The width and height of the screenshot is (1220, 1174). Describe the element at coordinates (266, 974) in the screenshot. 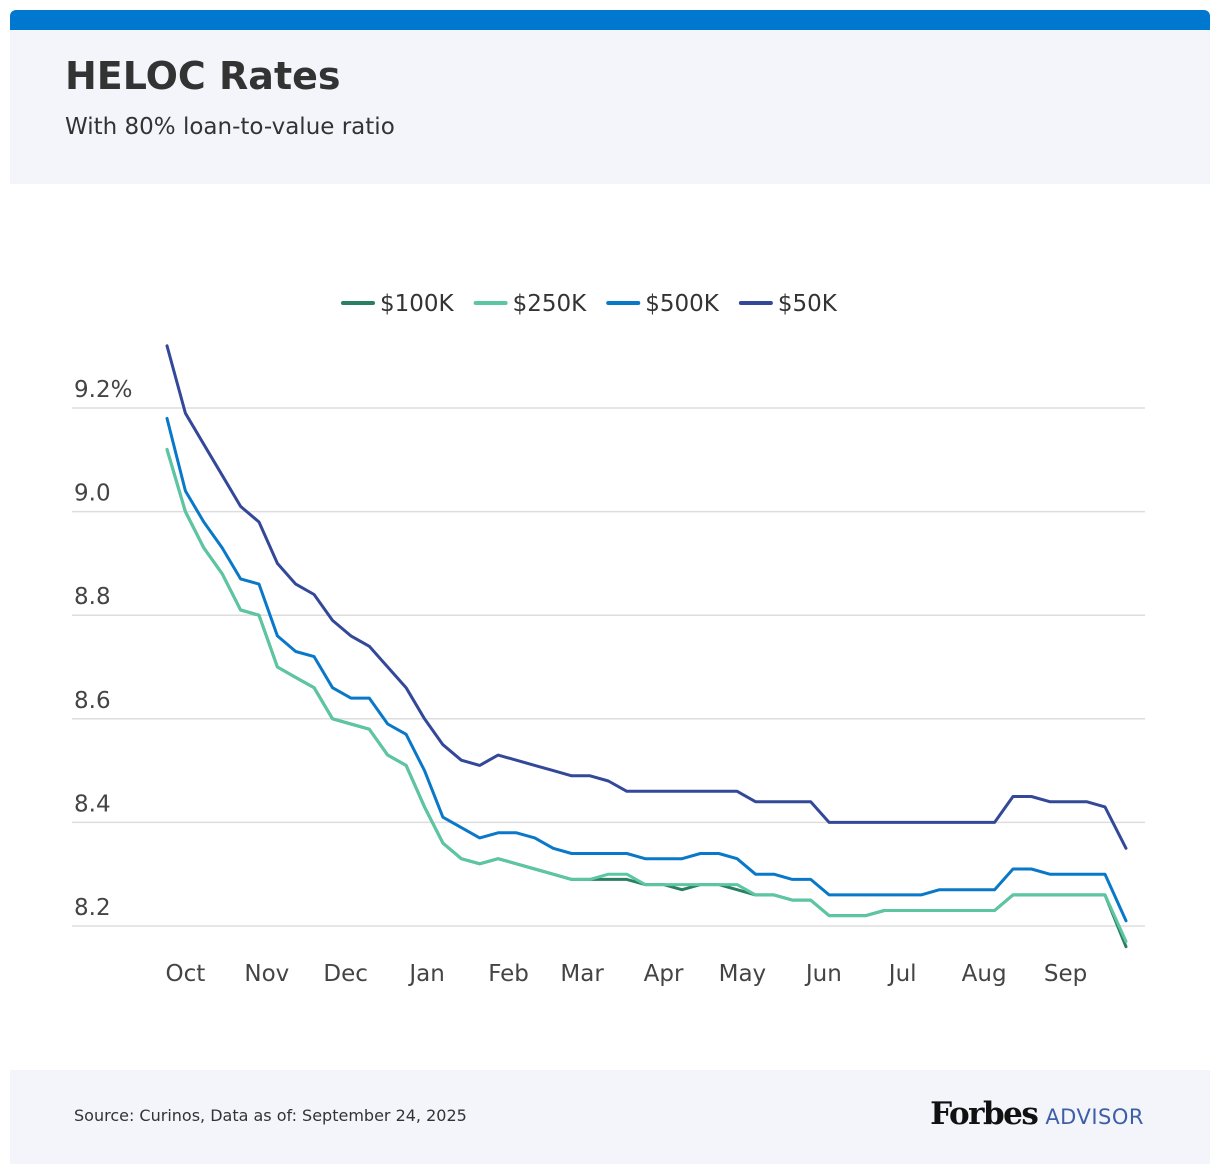

I see `x-tick-label: Nov` at that location.